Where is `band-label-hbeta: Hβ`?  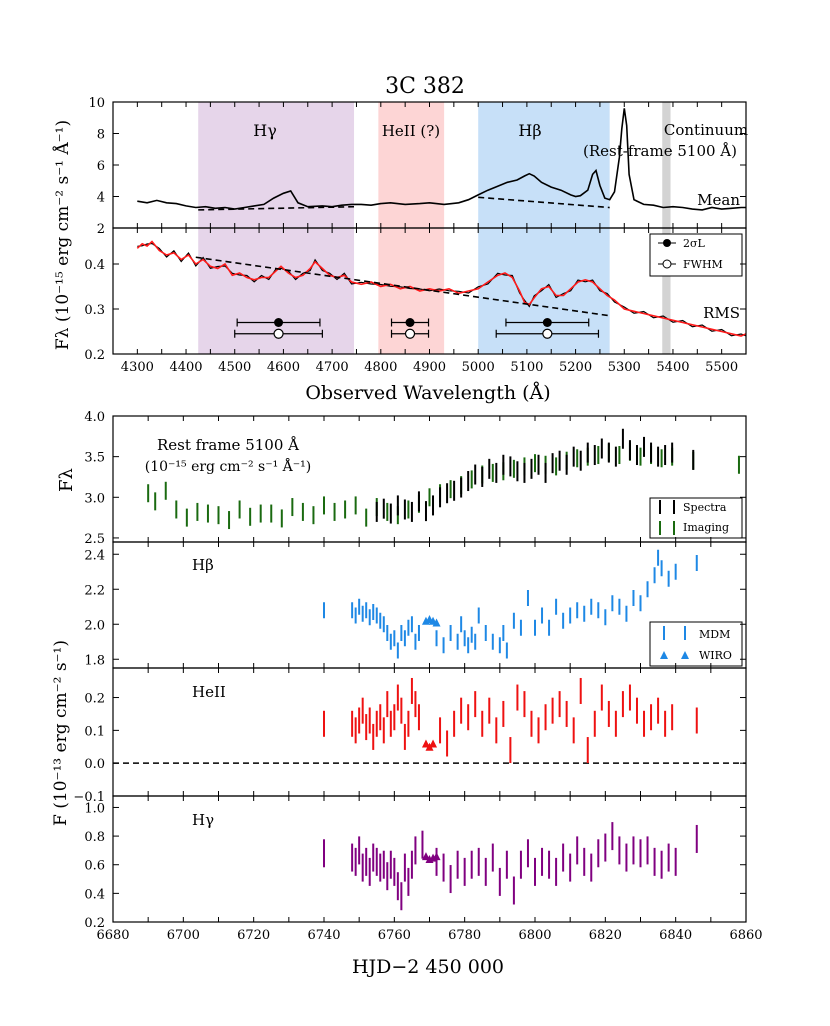
band-label-hbeta: Hβ is located at coordinates (529, 130).